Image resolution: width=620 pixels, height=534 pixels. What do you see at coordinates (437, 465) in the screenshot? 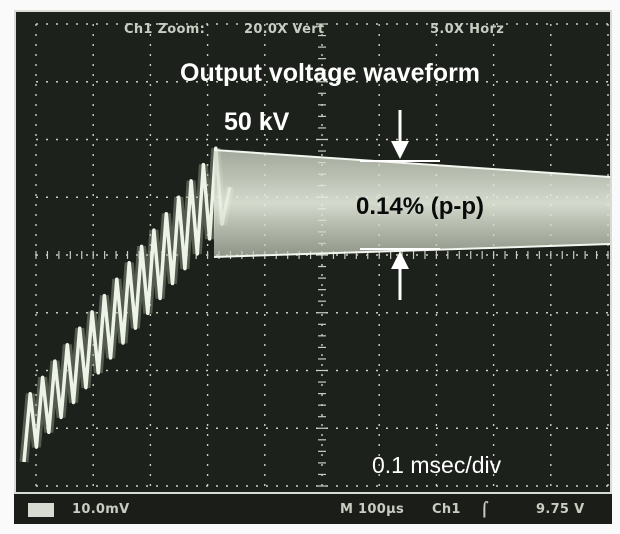
I see `time-scale-label: 0.1 msec/div` at bounding box center [437, 465].